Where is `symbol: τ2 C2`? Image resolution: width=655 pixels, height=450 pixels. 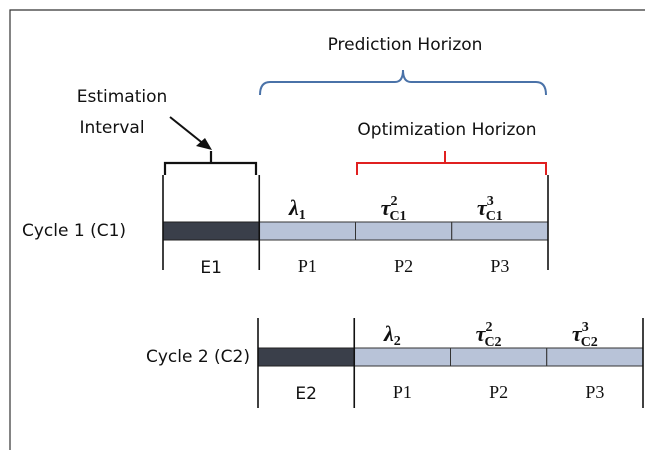 symbol: τ2 C2 is located at coordinates (489, 335).